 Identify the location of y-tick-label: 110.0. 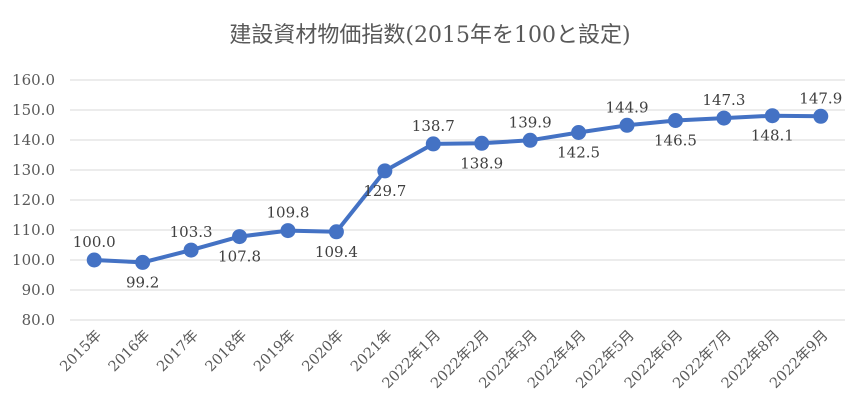
(33, 230).